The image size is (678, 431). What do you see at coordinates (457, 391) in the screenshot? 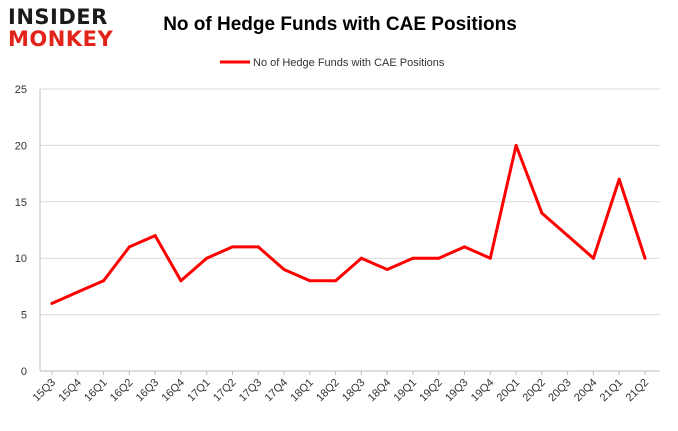
I see `x-tick-label: 19Q3` at bounding box center [457, 391].